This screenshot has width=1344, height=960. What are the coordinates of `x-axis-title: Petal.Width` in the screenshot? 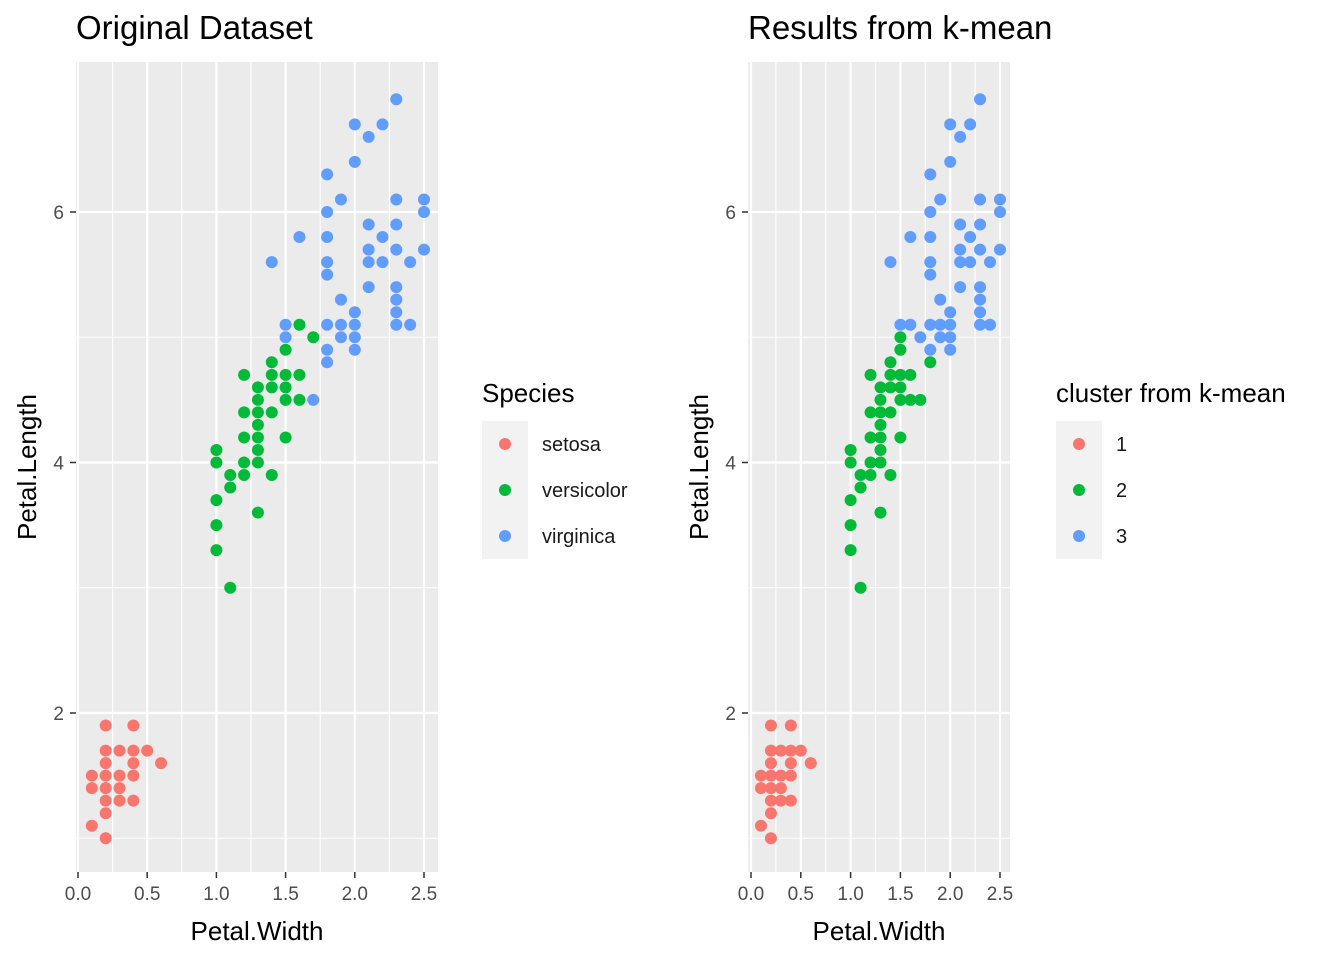 It's located at (879, 931).